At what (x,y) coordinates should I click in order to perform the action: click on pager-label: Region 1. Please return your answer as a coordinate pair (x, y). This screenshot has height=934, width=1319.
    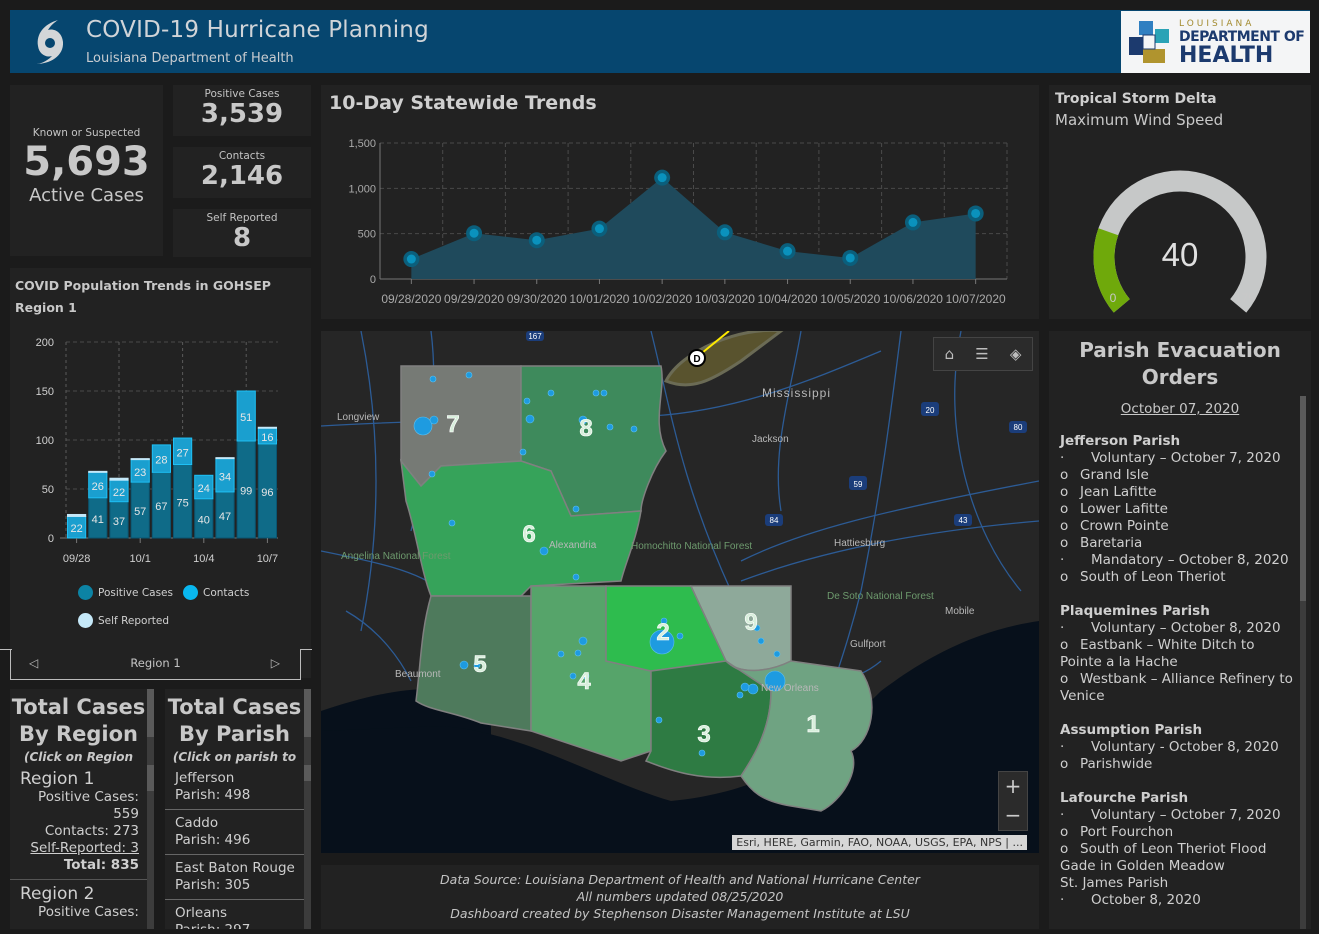
    Looking at the image, I should click on (155, 663).